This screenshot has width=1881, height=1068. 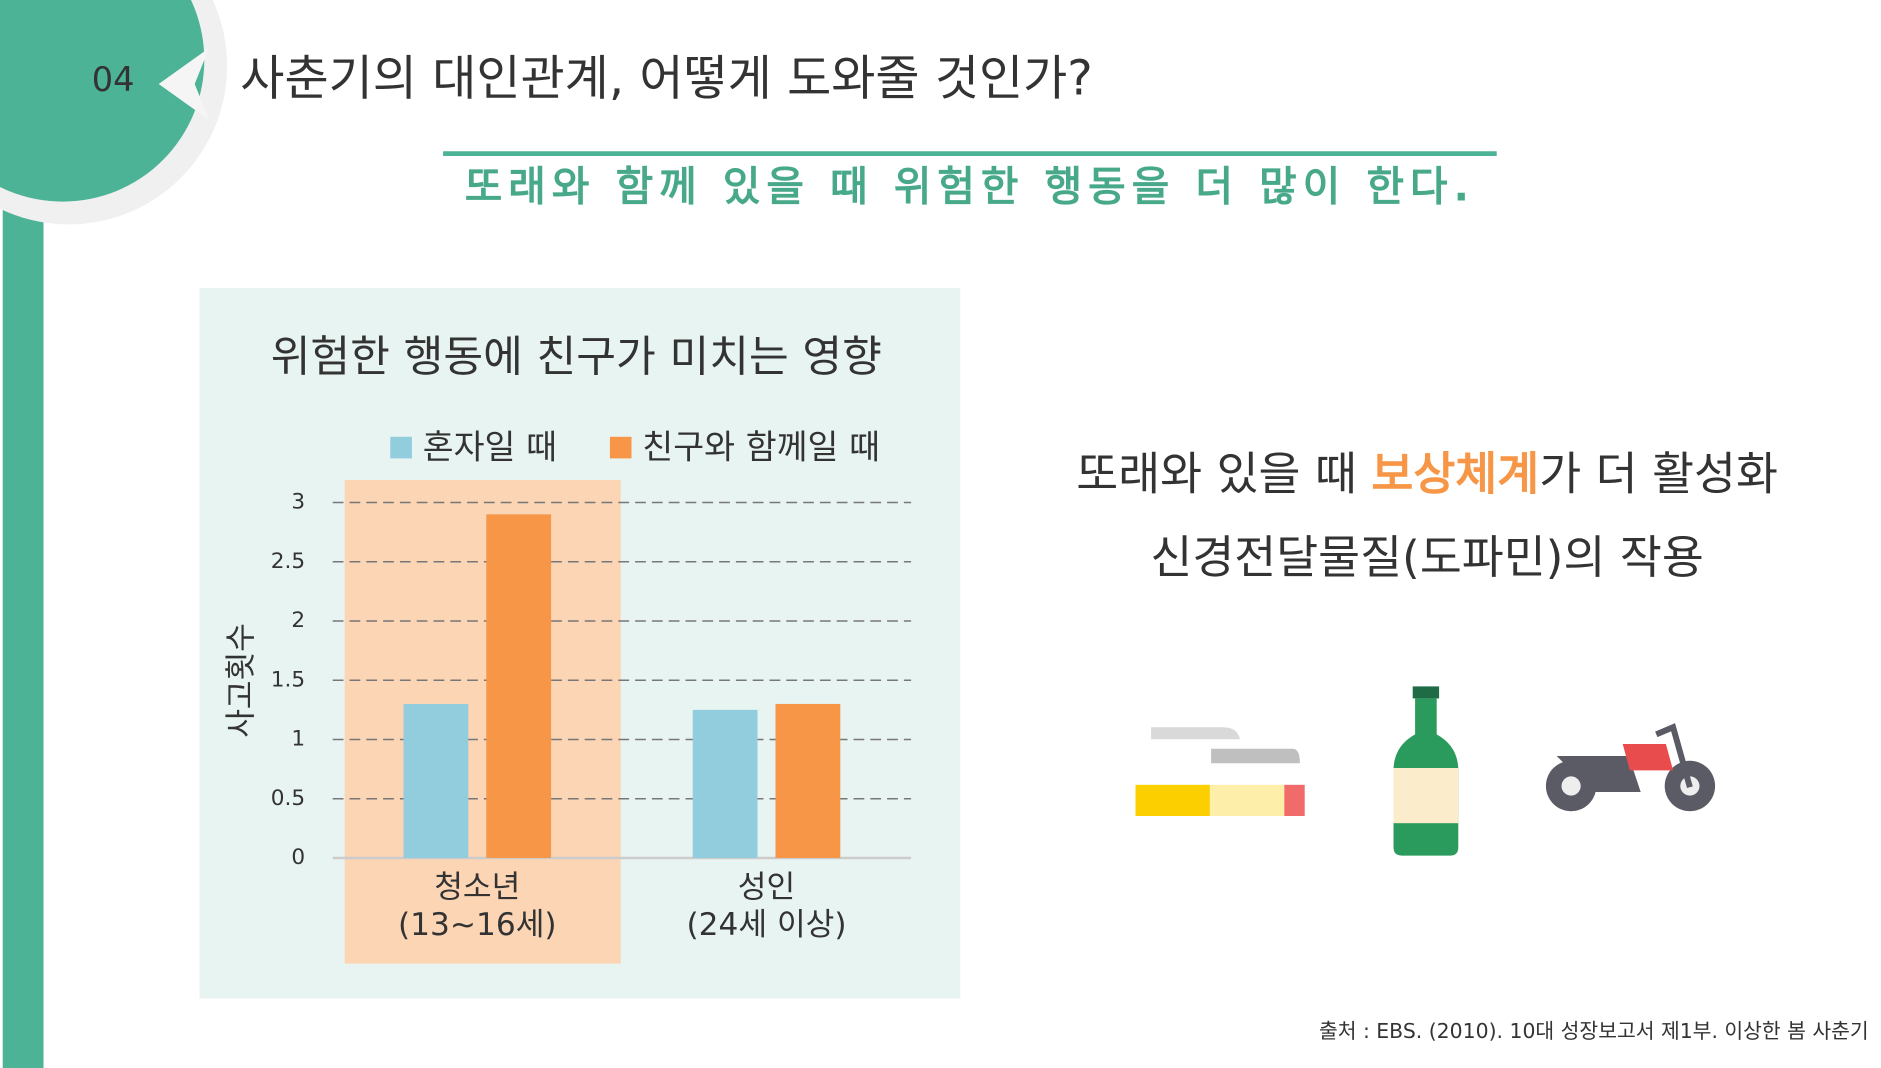 I want to click on x-tick-label: 청소년 (13~16세), so click(x=477, y=907).